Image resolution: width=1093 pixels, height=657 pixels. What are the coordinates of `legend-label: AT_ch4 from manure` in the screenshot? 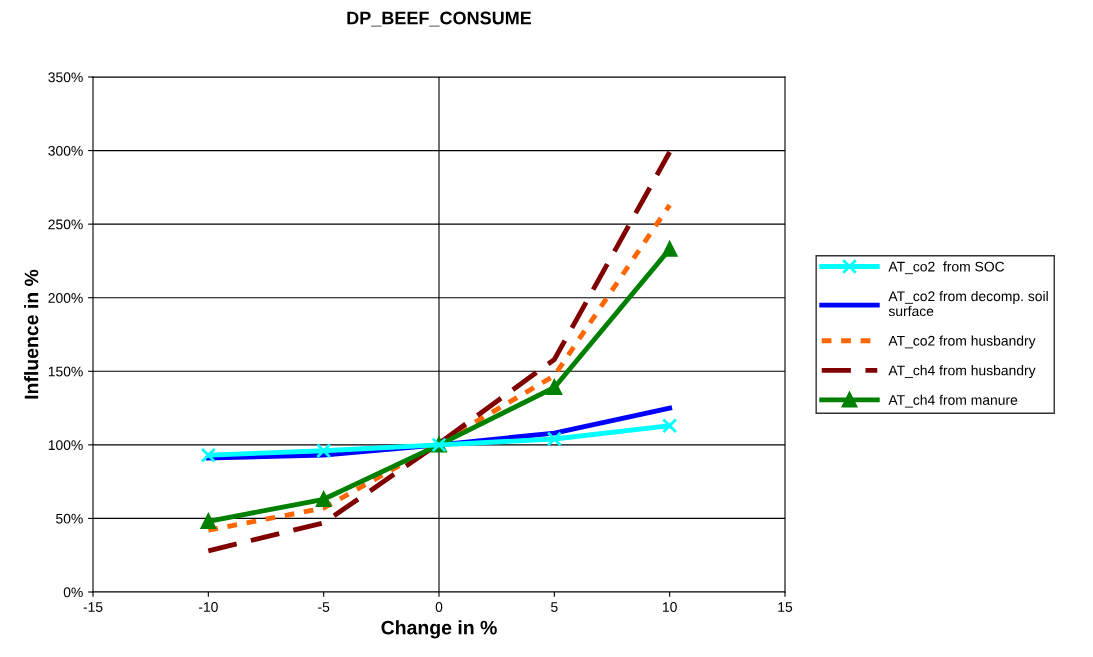 It's located at (953, 401).